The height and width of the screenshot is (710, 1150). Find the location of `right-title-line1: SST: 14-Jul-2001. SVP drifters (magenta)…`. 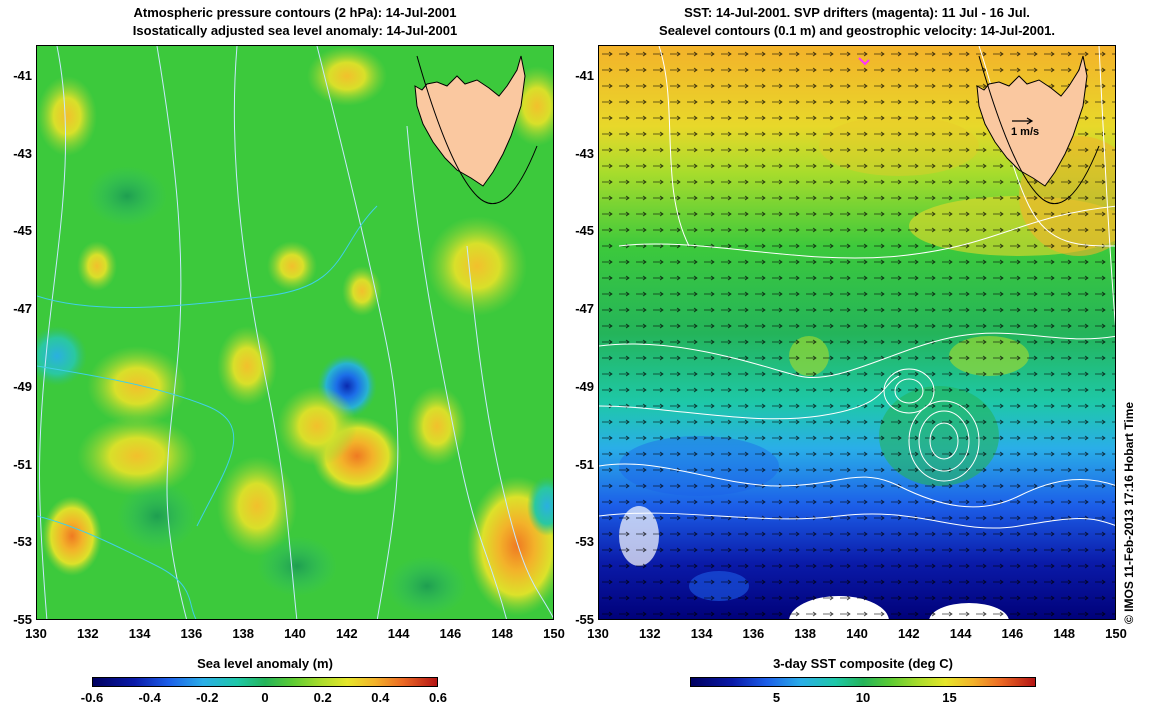

right-title-line1: SST: 14-Jul-2001. SVP drifters (magenta)… is located at coordinates (857, 12).